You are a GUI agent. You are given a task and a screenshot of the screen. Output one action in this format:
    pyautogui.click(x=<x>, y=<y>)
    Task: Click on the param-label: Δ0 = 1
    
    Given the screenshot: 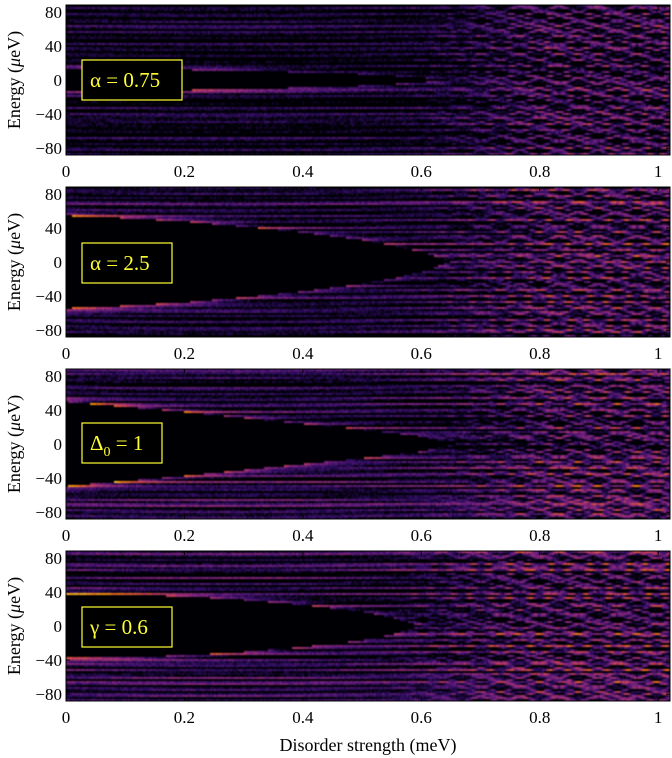 What is the action you would take?
    pyautogui.click(x=116, y=445)
    